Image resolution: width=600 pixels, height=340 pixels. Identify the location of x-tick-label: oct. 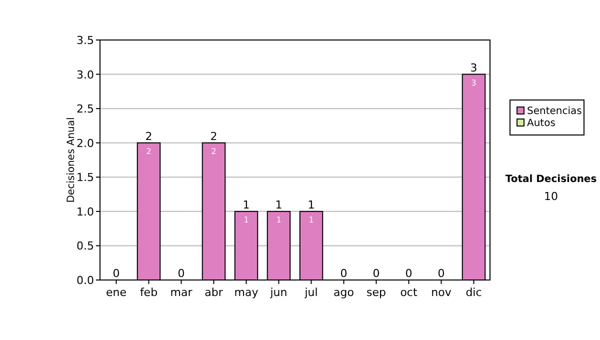
(409, 292).